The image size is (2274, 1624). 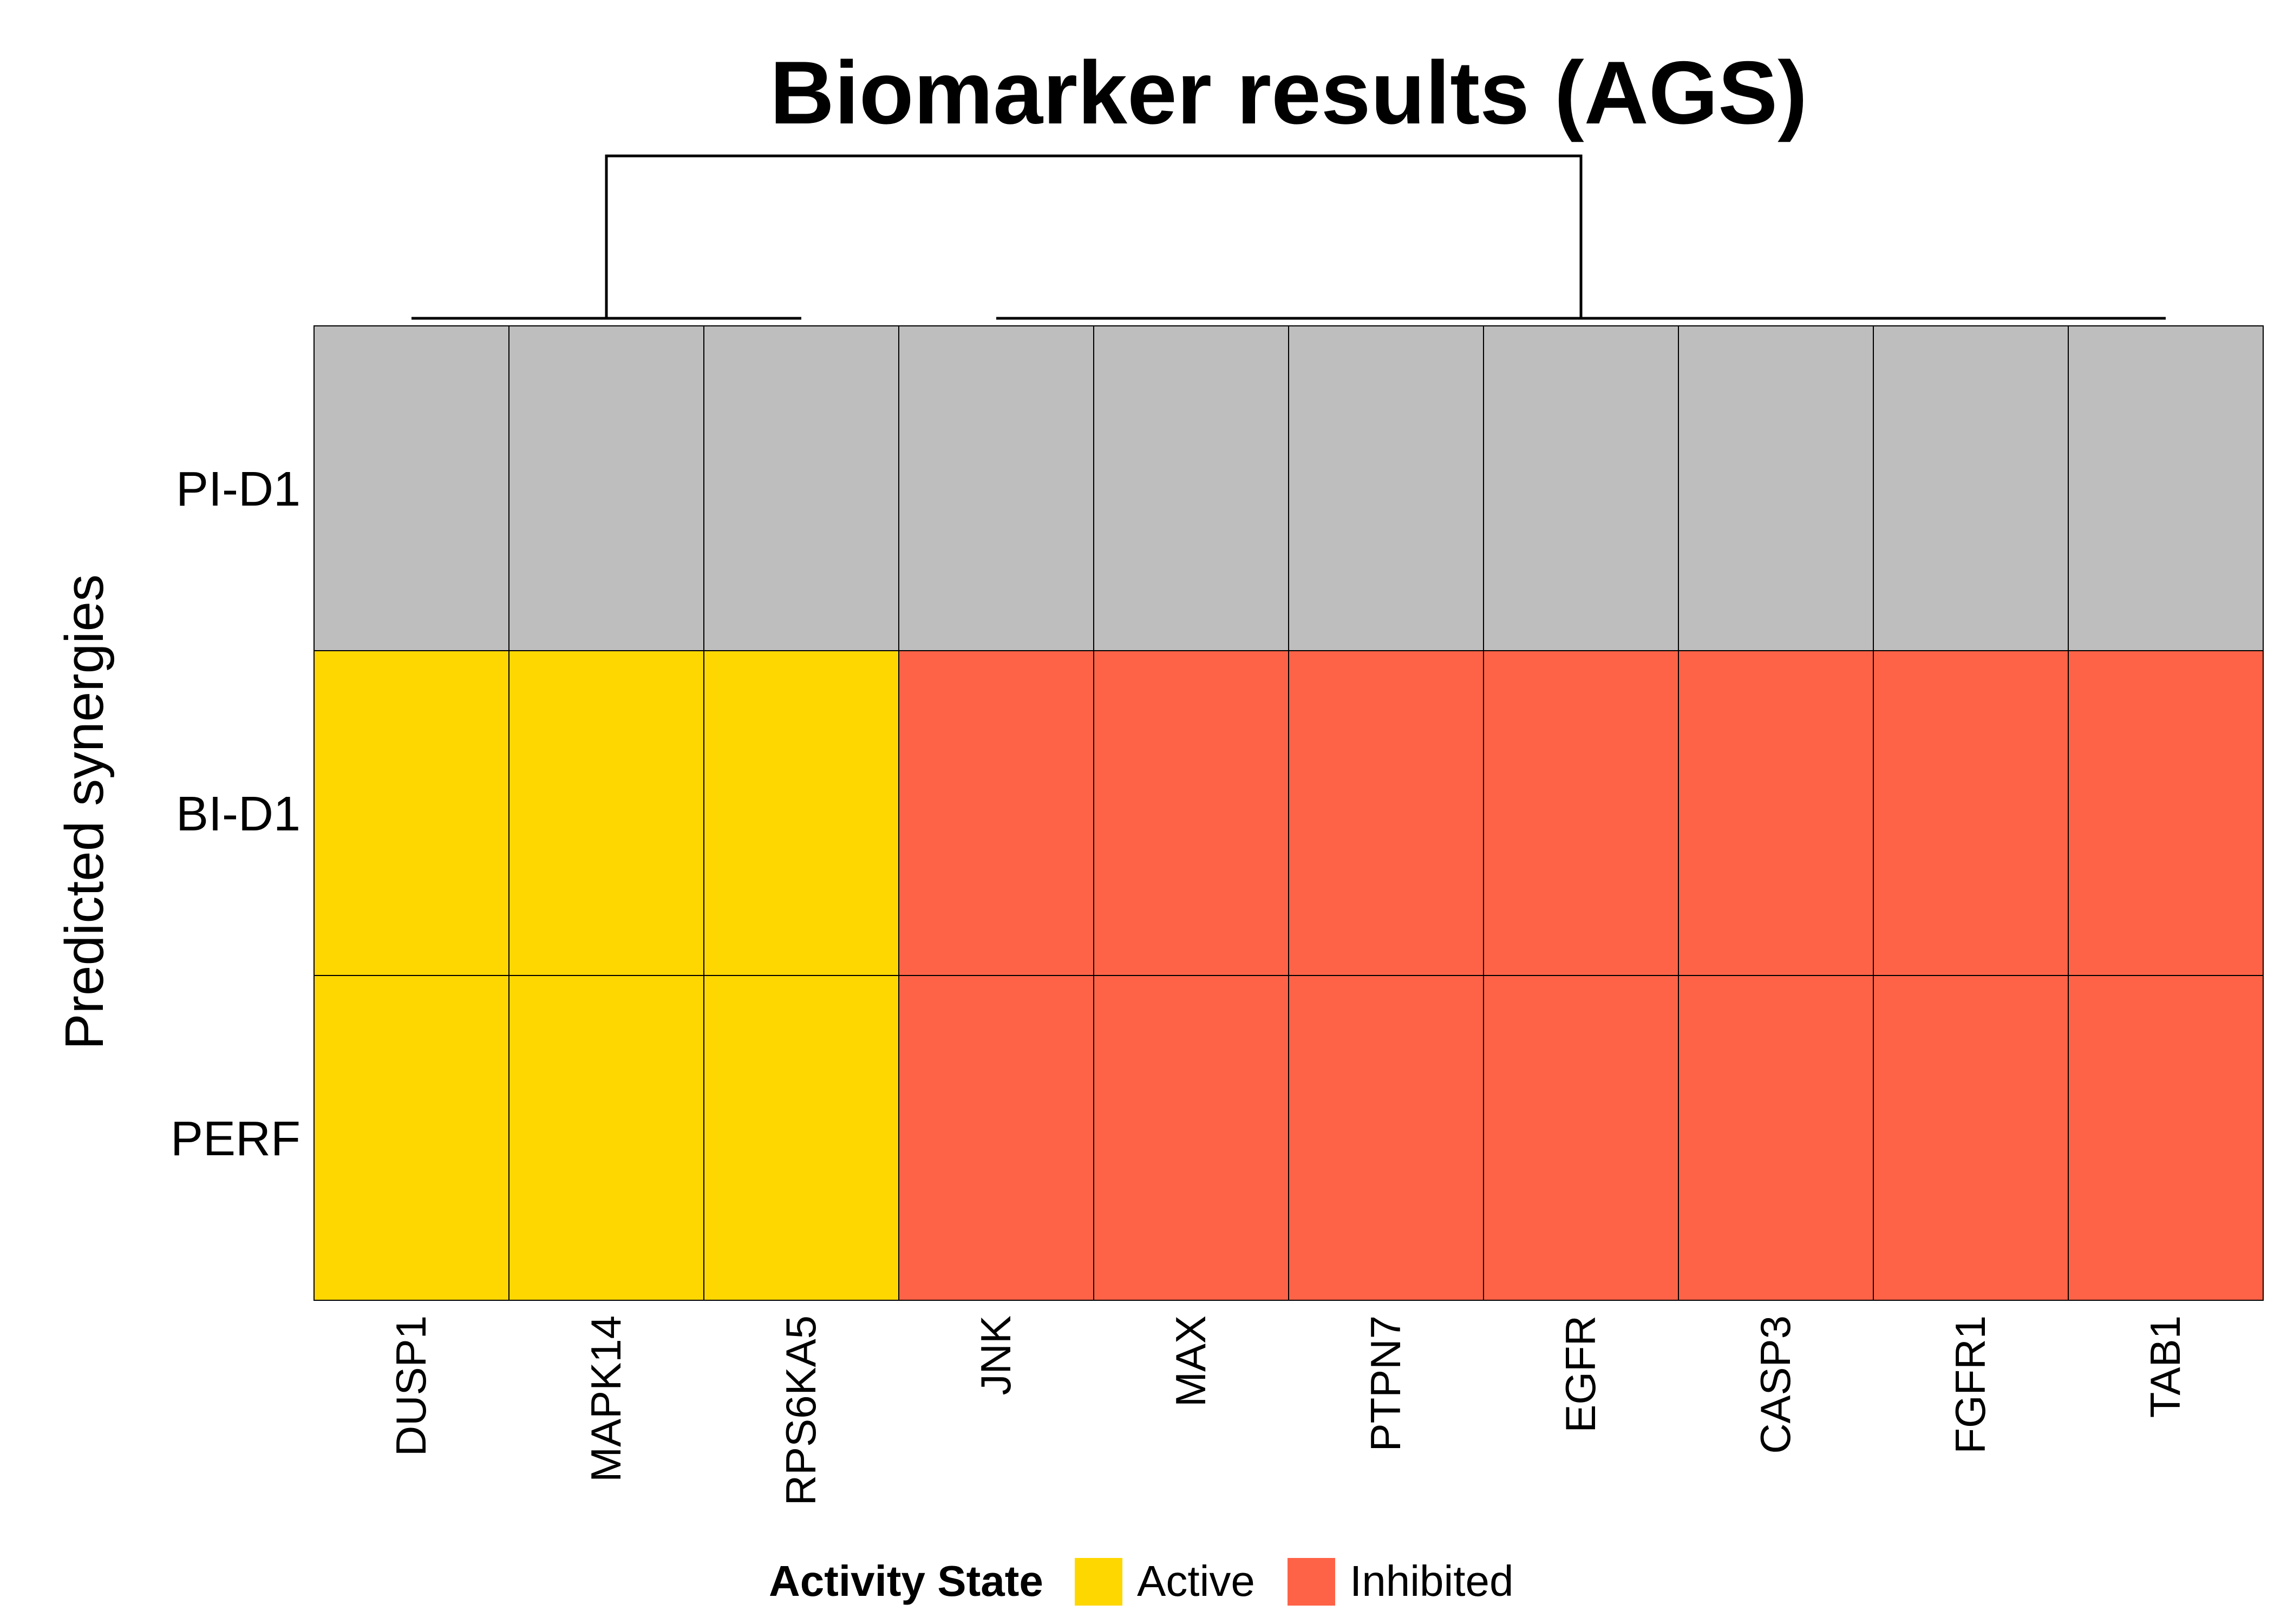 I want to click on row-label-BI-D1: BI-D1, so click(x=238, y=814).